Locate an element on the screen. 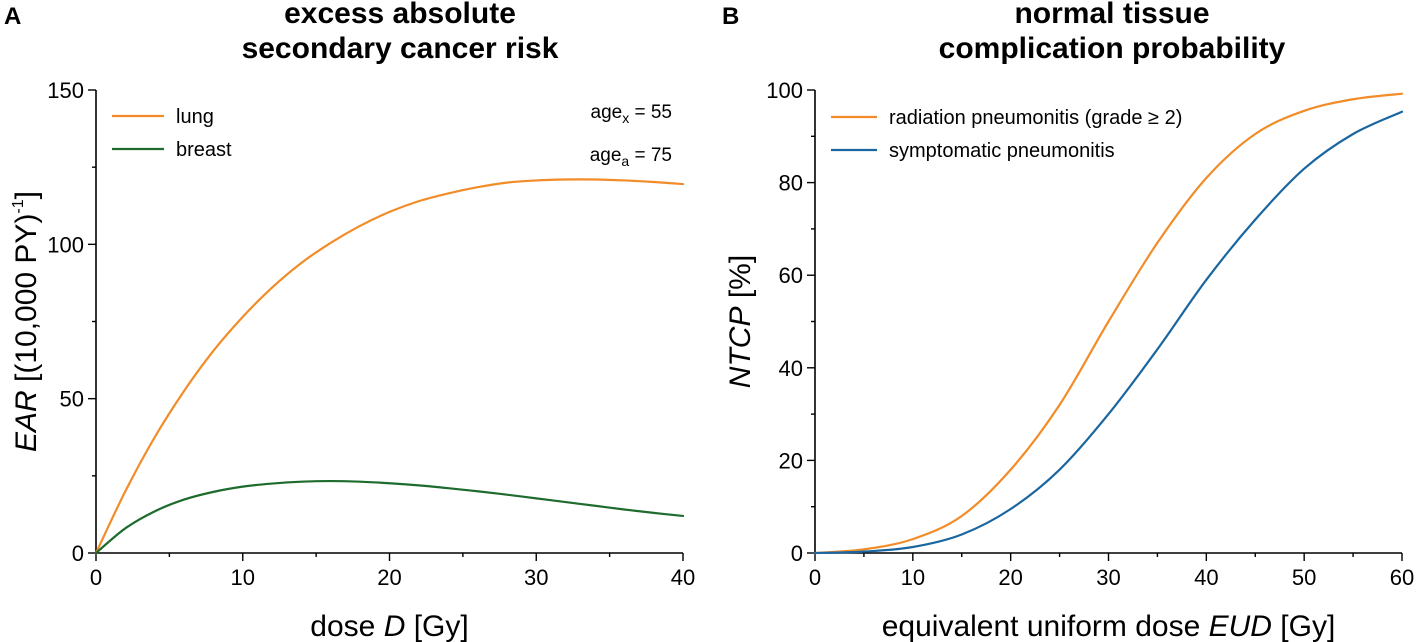  y-axis-label-superscript: -1 is located at coordinates (18, 206).